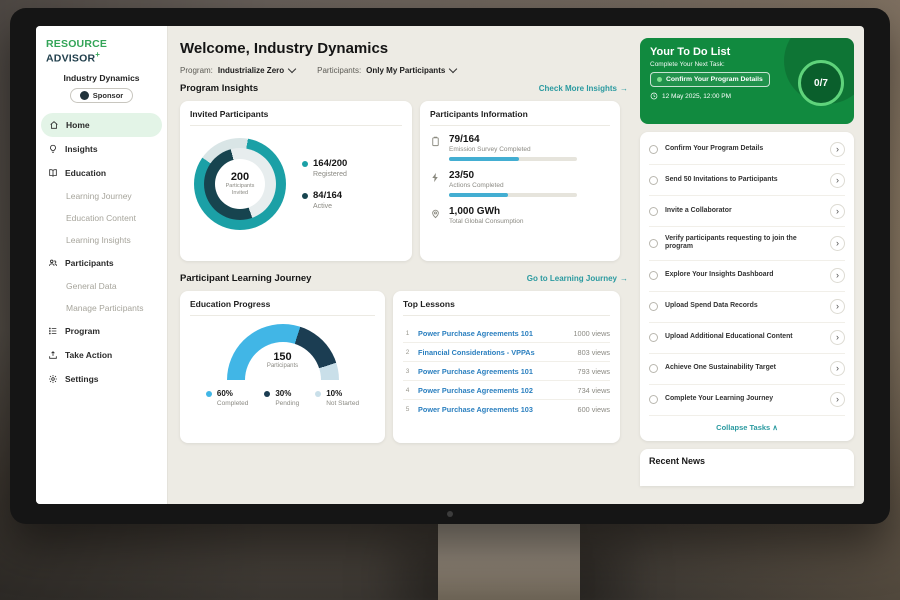  What do you see at coordinates (99, 195) in the screenshot?
I see `sidebar-item-learning-journey: Learning Journey` at bounding box center [99, 195].